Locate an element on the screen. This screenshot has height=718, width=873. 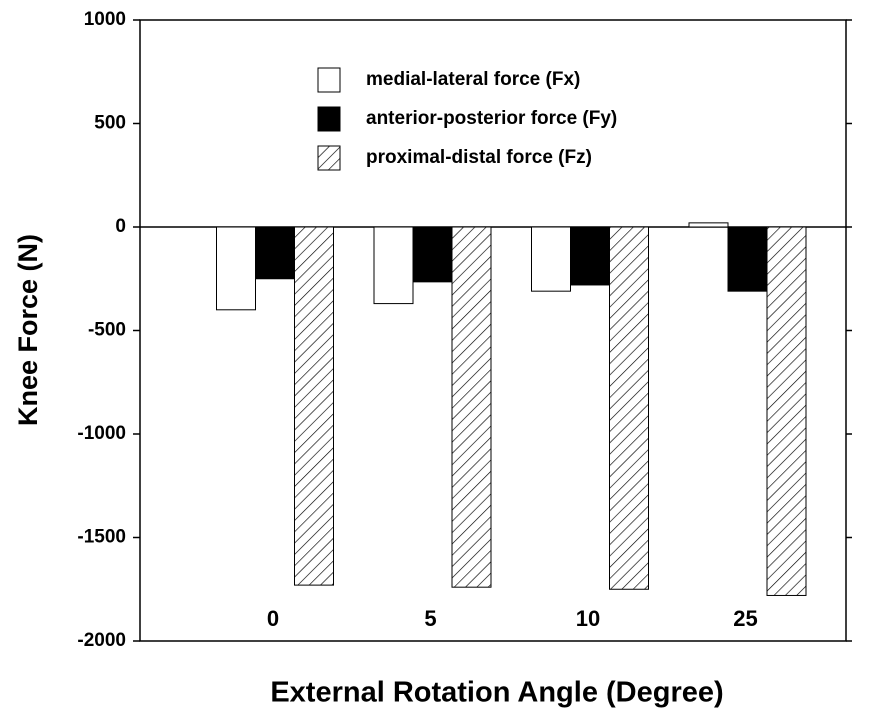
x-axis-label: External Rotation Angle (Degree) is located at coordinates (496, 693).